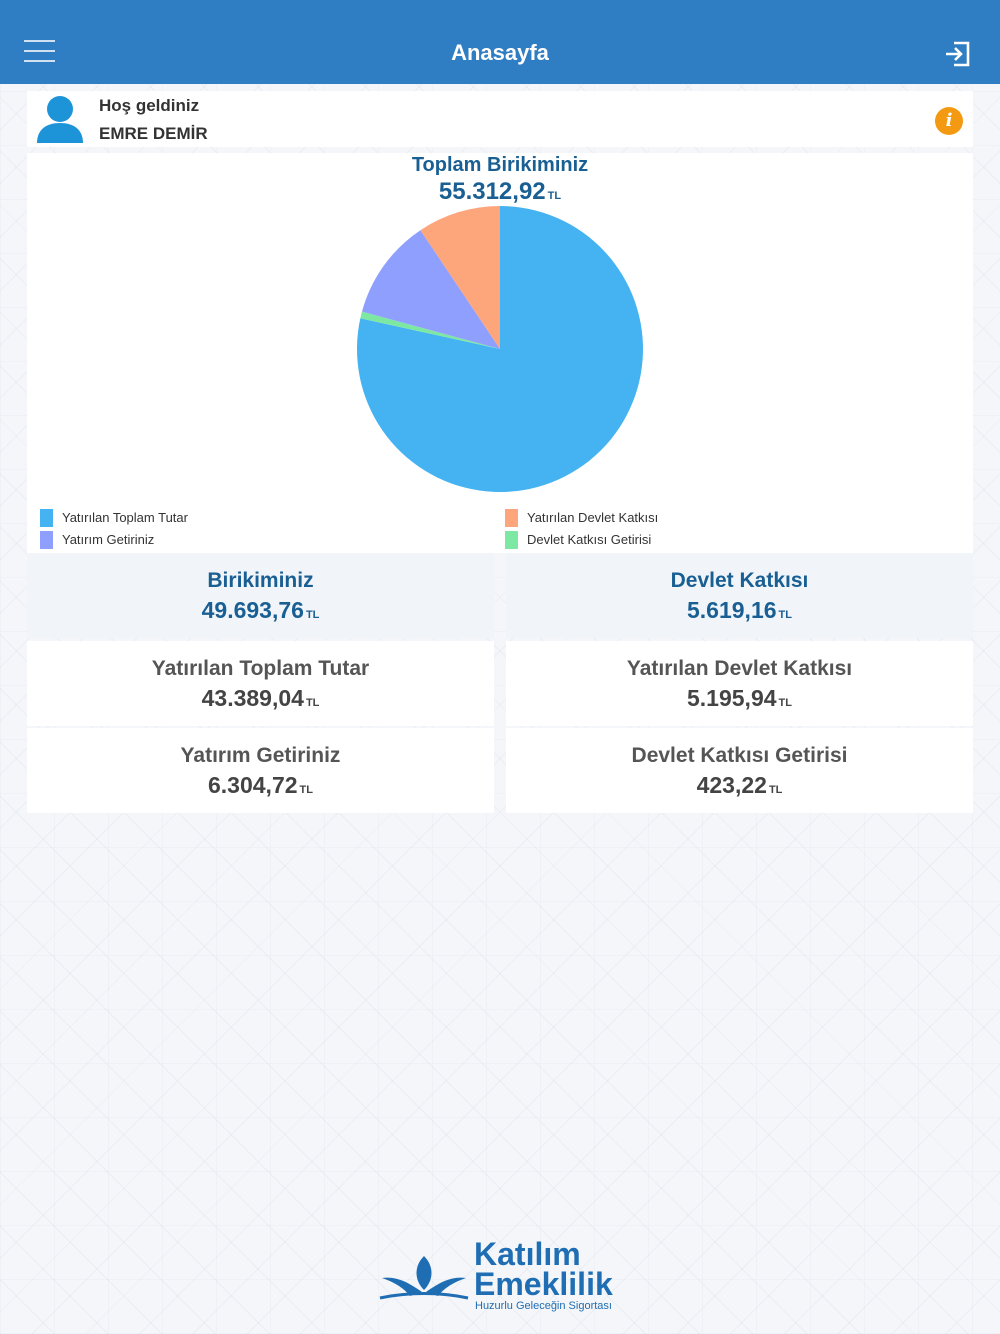  What do you see at coordinates (739, 595) in the screenshot?
I see `stat-devlet-katkisi: Devlet Katkısı 5.619,16 TL` at bounding box center [739, 595].